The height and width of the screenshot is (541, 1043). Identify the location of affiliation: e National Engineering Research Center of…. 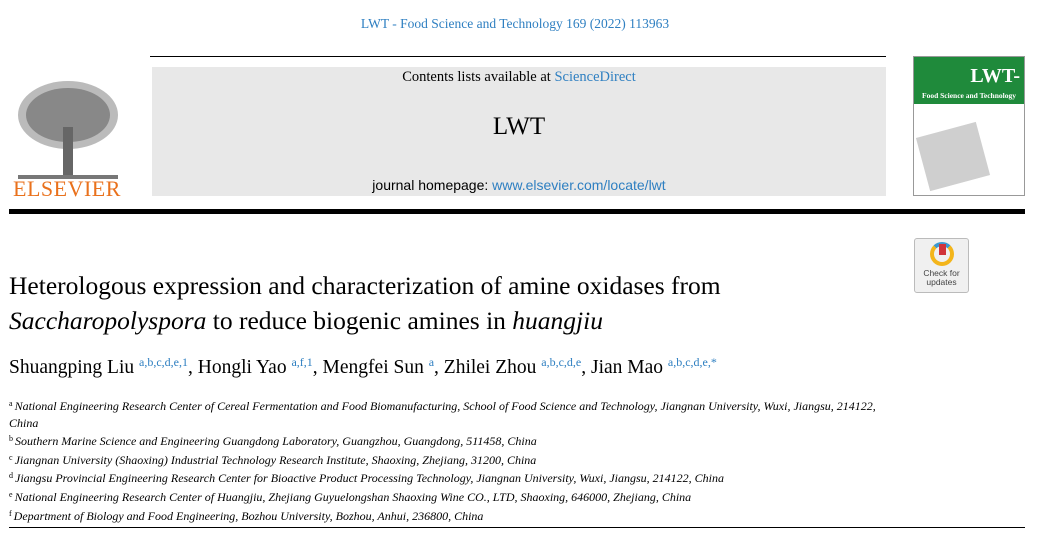
(350, 496).